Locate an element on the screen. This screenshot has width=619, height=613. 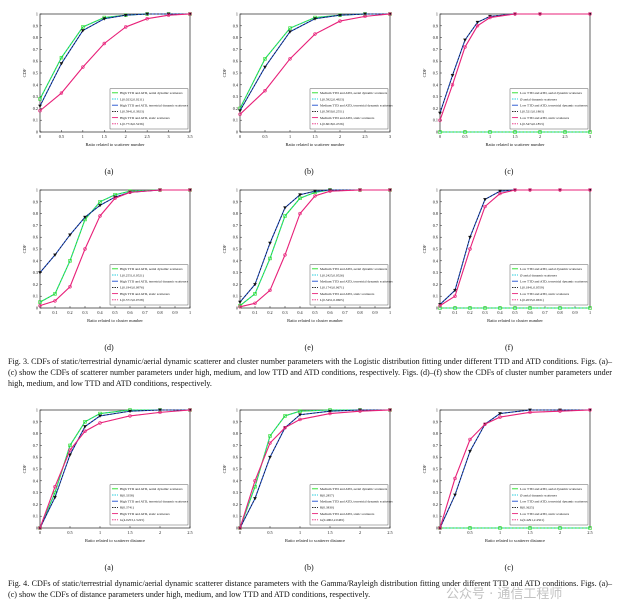
y-tick-label: 1 is located at coordinates (437, 410).